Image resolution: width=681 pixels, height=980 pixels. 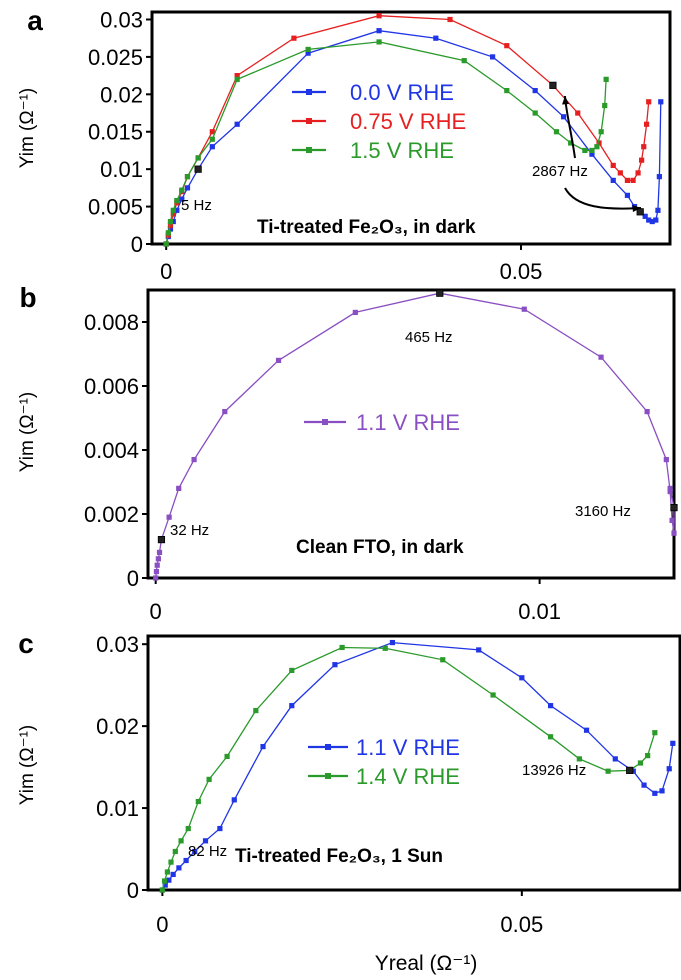 What do you see at coordinates (429, 337) in the screenshot?
I see `frequency-label: 465 Hz` at bounding box center [429, 337].